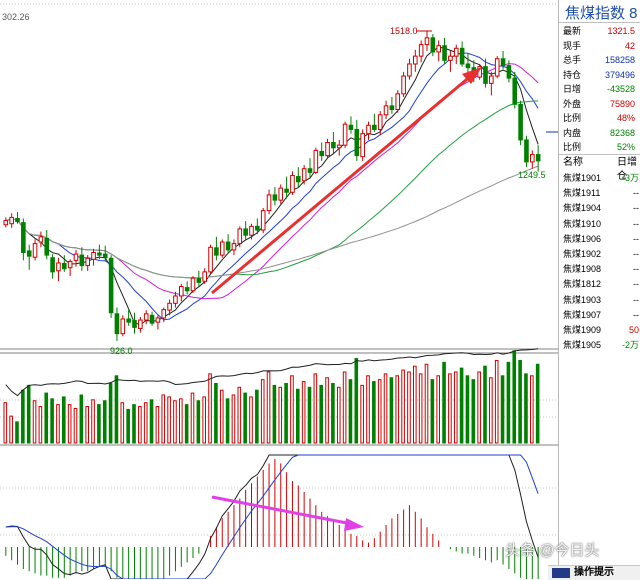 The width and height of the screenshot is (640, 580). Describe the element at coordinates (582, 269) in the screenshot. I see `contract-name: 焦煤1908` at that location.